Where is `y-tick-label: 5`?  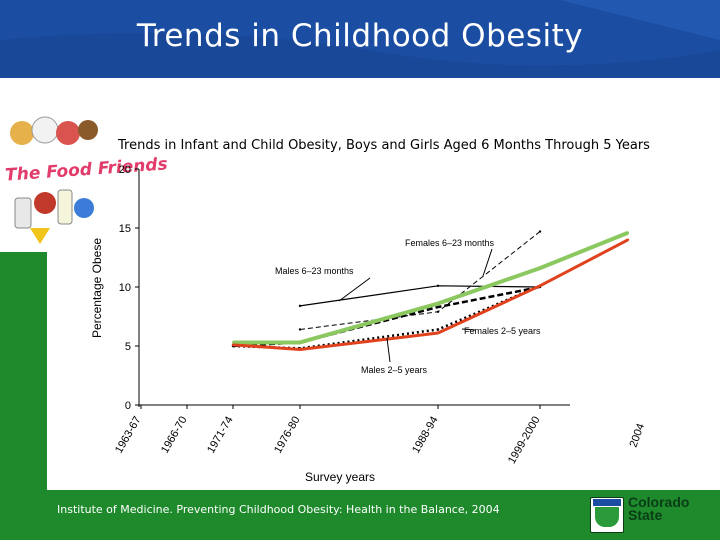 y-tick-label: 5 is located at coordinates (128, 347).